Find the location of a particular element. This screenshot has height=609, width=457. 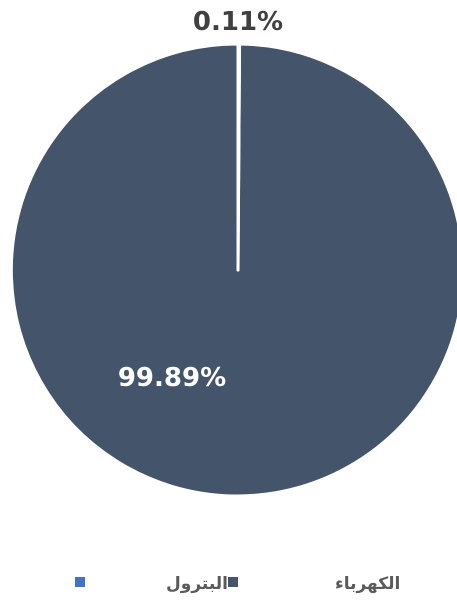

legend-label-petroleum: البترول is located at coordinates (197, 584).